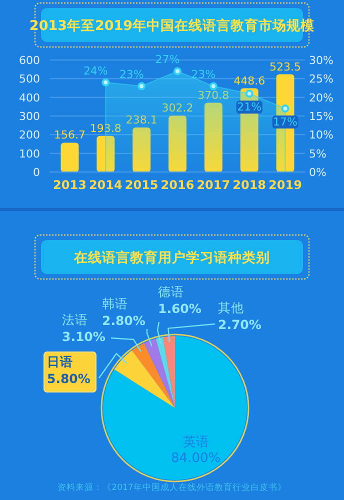 The width and height of the screenshot is (344, 500). I want to click on data-label: 27%, so click(167, 59).